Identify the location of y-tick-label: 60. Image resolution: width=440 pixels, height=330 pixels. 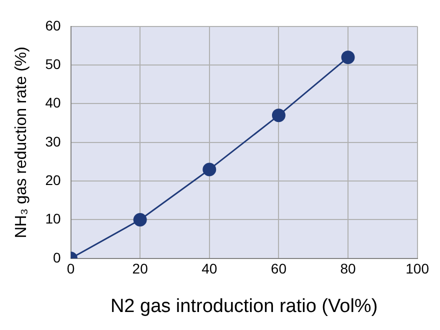
(53, 25).